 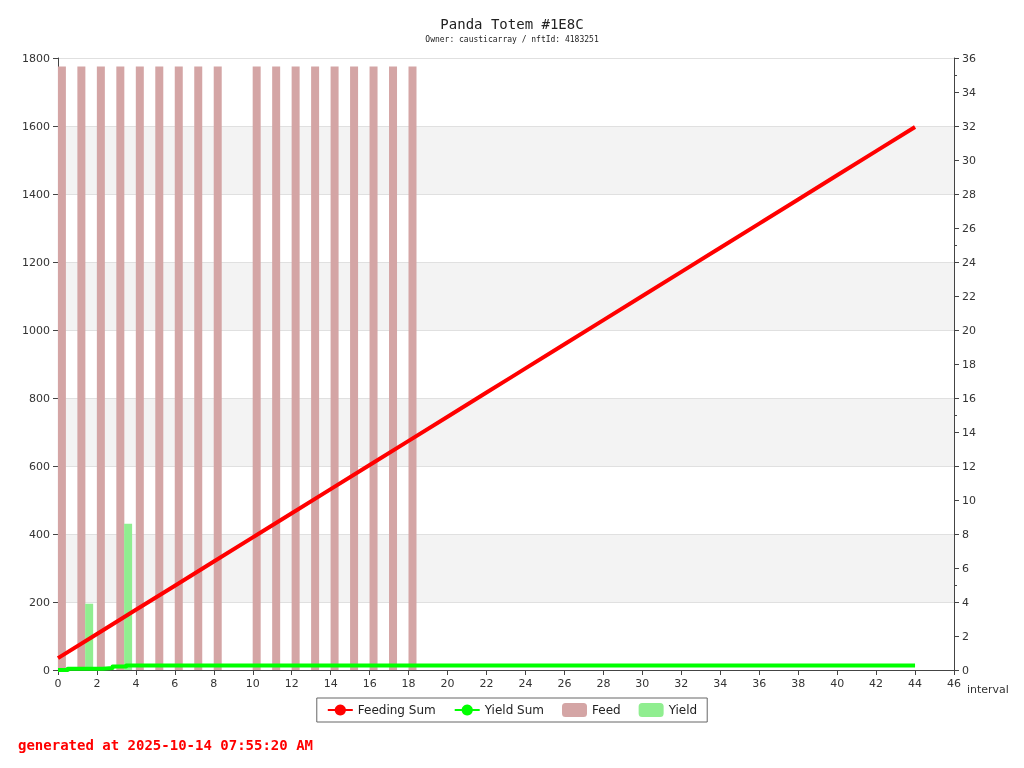 What do you see at coordinates (965, 568) in the screenshot?
I see `y2-tick-label: 6` at bounding box center [965, 568].